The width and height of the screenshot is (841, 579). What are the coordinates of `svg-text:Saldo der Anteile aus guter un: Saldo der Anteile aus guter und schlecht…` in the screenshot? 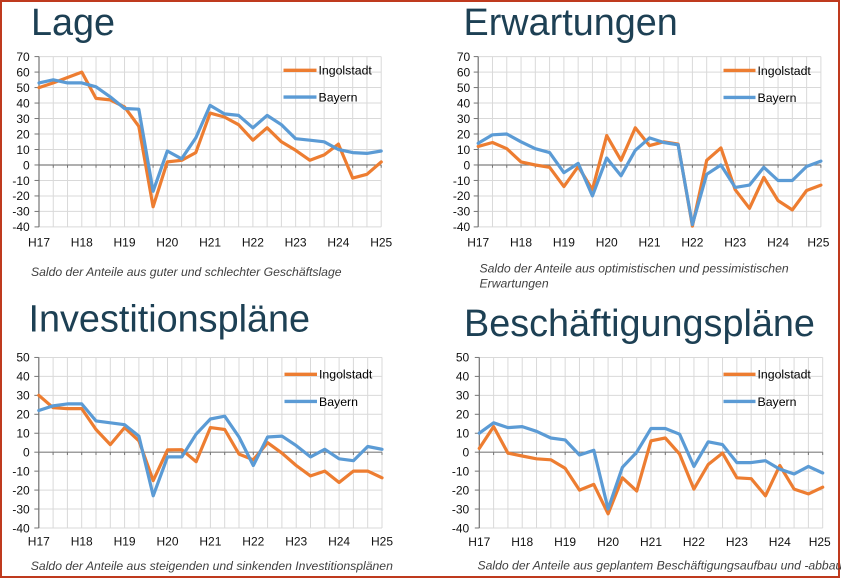 It's located at (186, 272).